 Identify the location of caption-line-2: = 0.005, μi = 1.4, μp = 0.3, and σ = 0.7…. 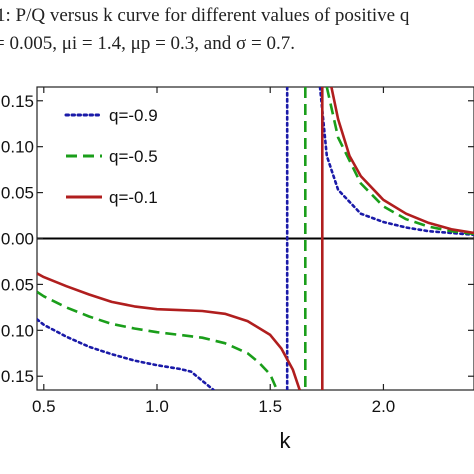
(147, 43).